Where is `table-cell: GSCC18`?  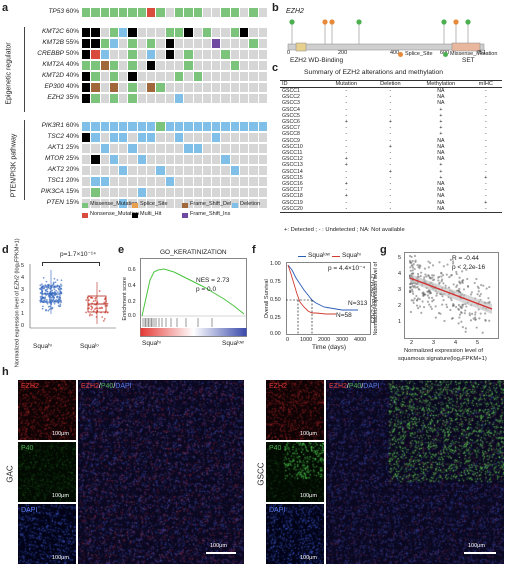 table-cell: GSCC18 is located at coordinates (292, 196).